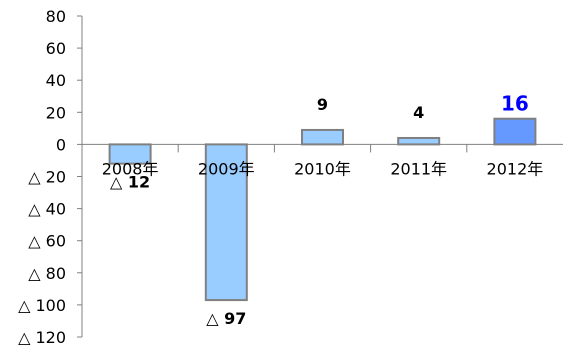  I want to click on y-tick-label: 20, so click(56, 112).